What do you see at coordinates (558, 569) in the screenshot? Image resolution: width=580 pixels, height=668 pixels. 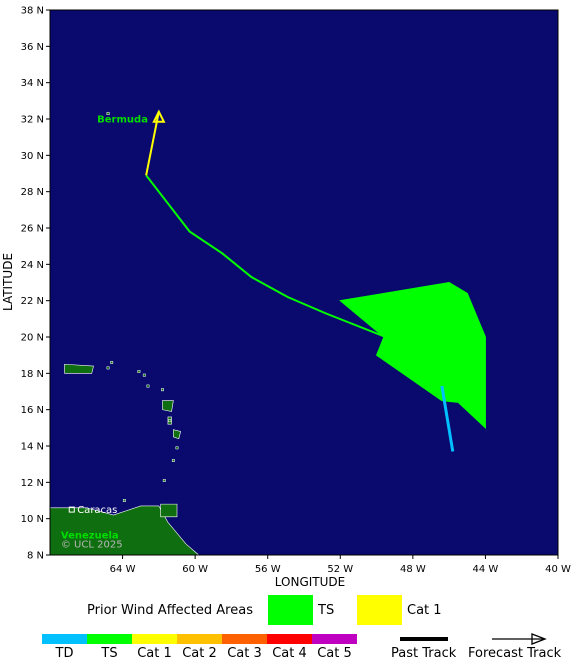 I see `lon-tick-label: 40 W` at bounding box center [558, 569].